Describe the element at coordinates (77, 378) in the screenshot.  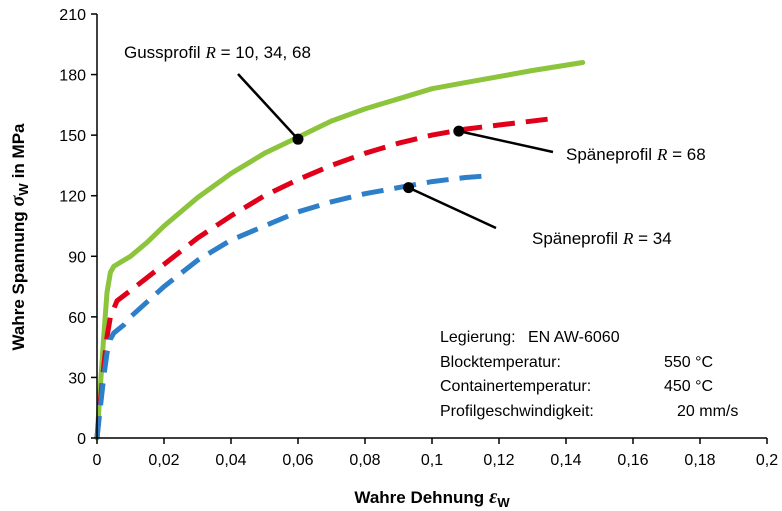
I see `y-tick-label: 30` at that location.